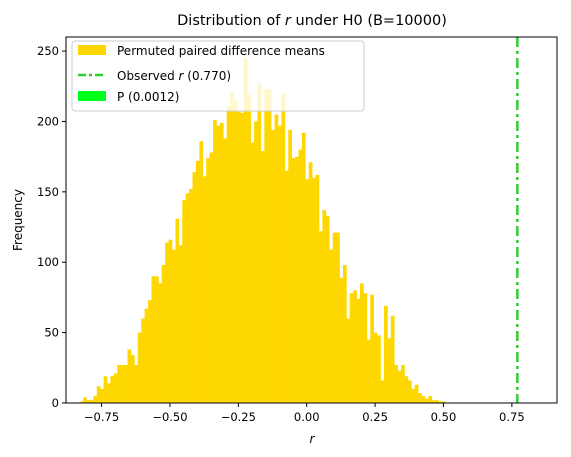 The image size is (571, 457). I want to click on y-tick-label: 200, so click(48, 121).